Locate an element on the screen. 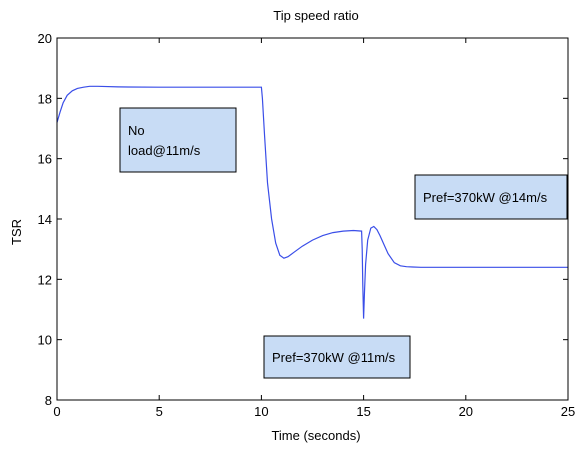 The height and width of the screenshot is (450, 579). annotation-box-2: Pref=370kW @11m/s is located at coordinates (337, 357).